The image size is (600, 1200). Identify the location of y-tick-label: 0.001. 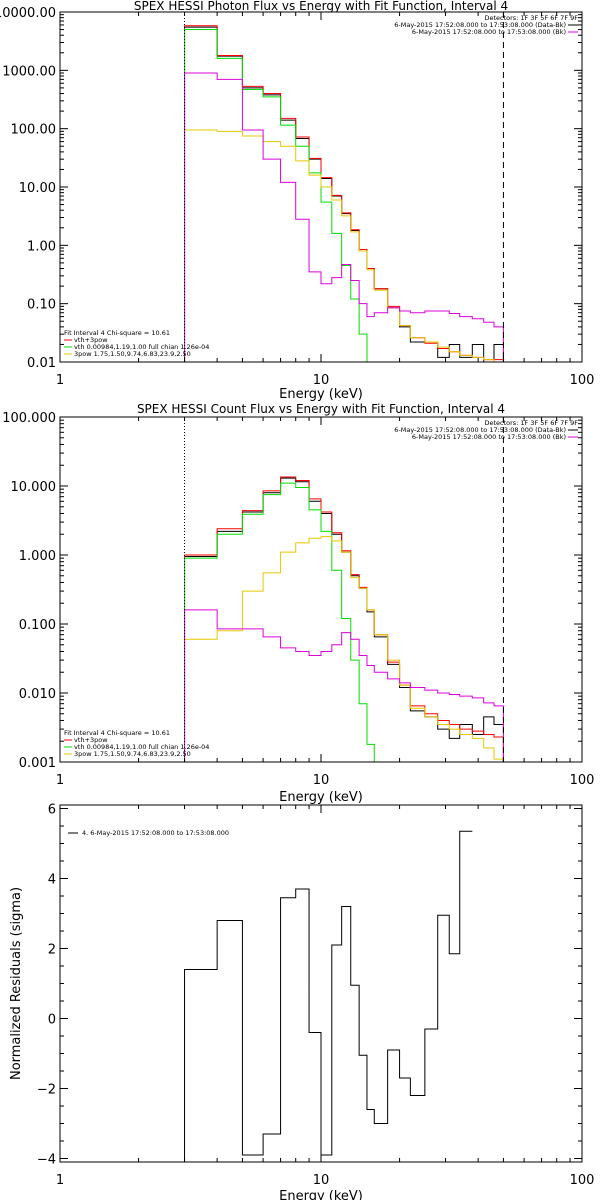
(37, 763).